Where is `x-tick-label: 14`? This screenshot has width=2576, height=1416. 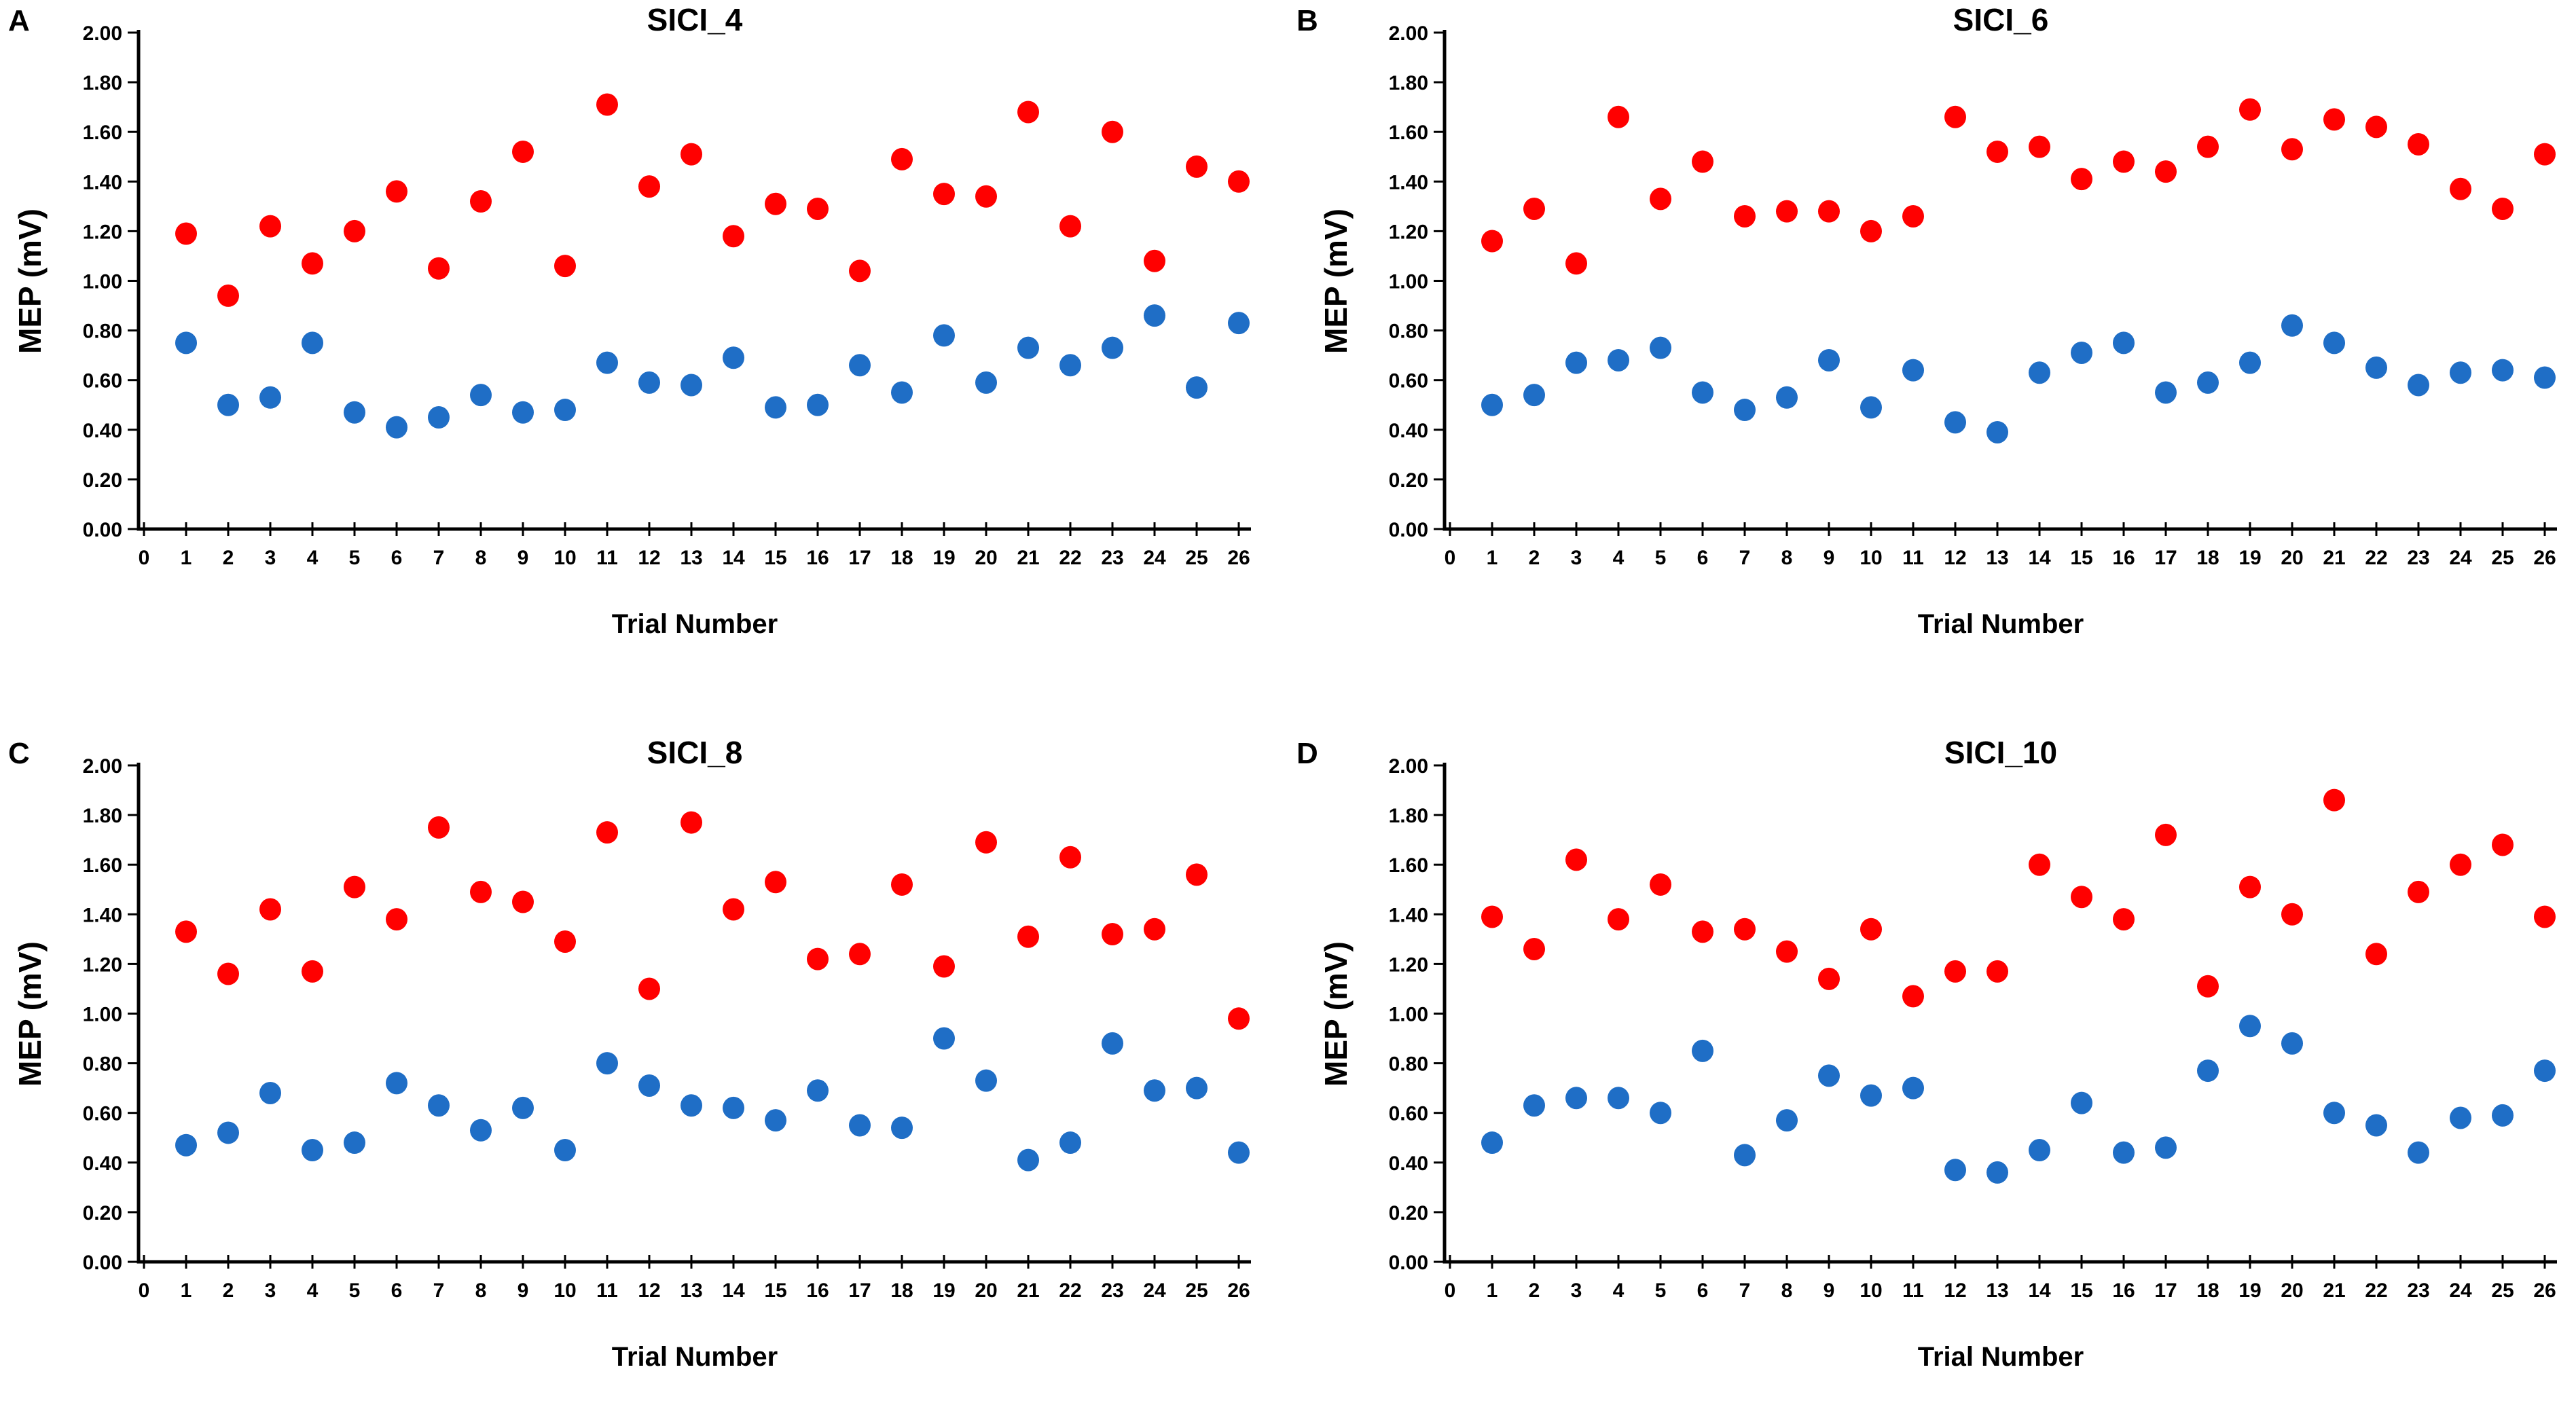
x-tick-label: 14 is located at coordinates (733, 1290).